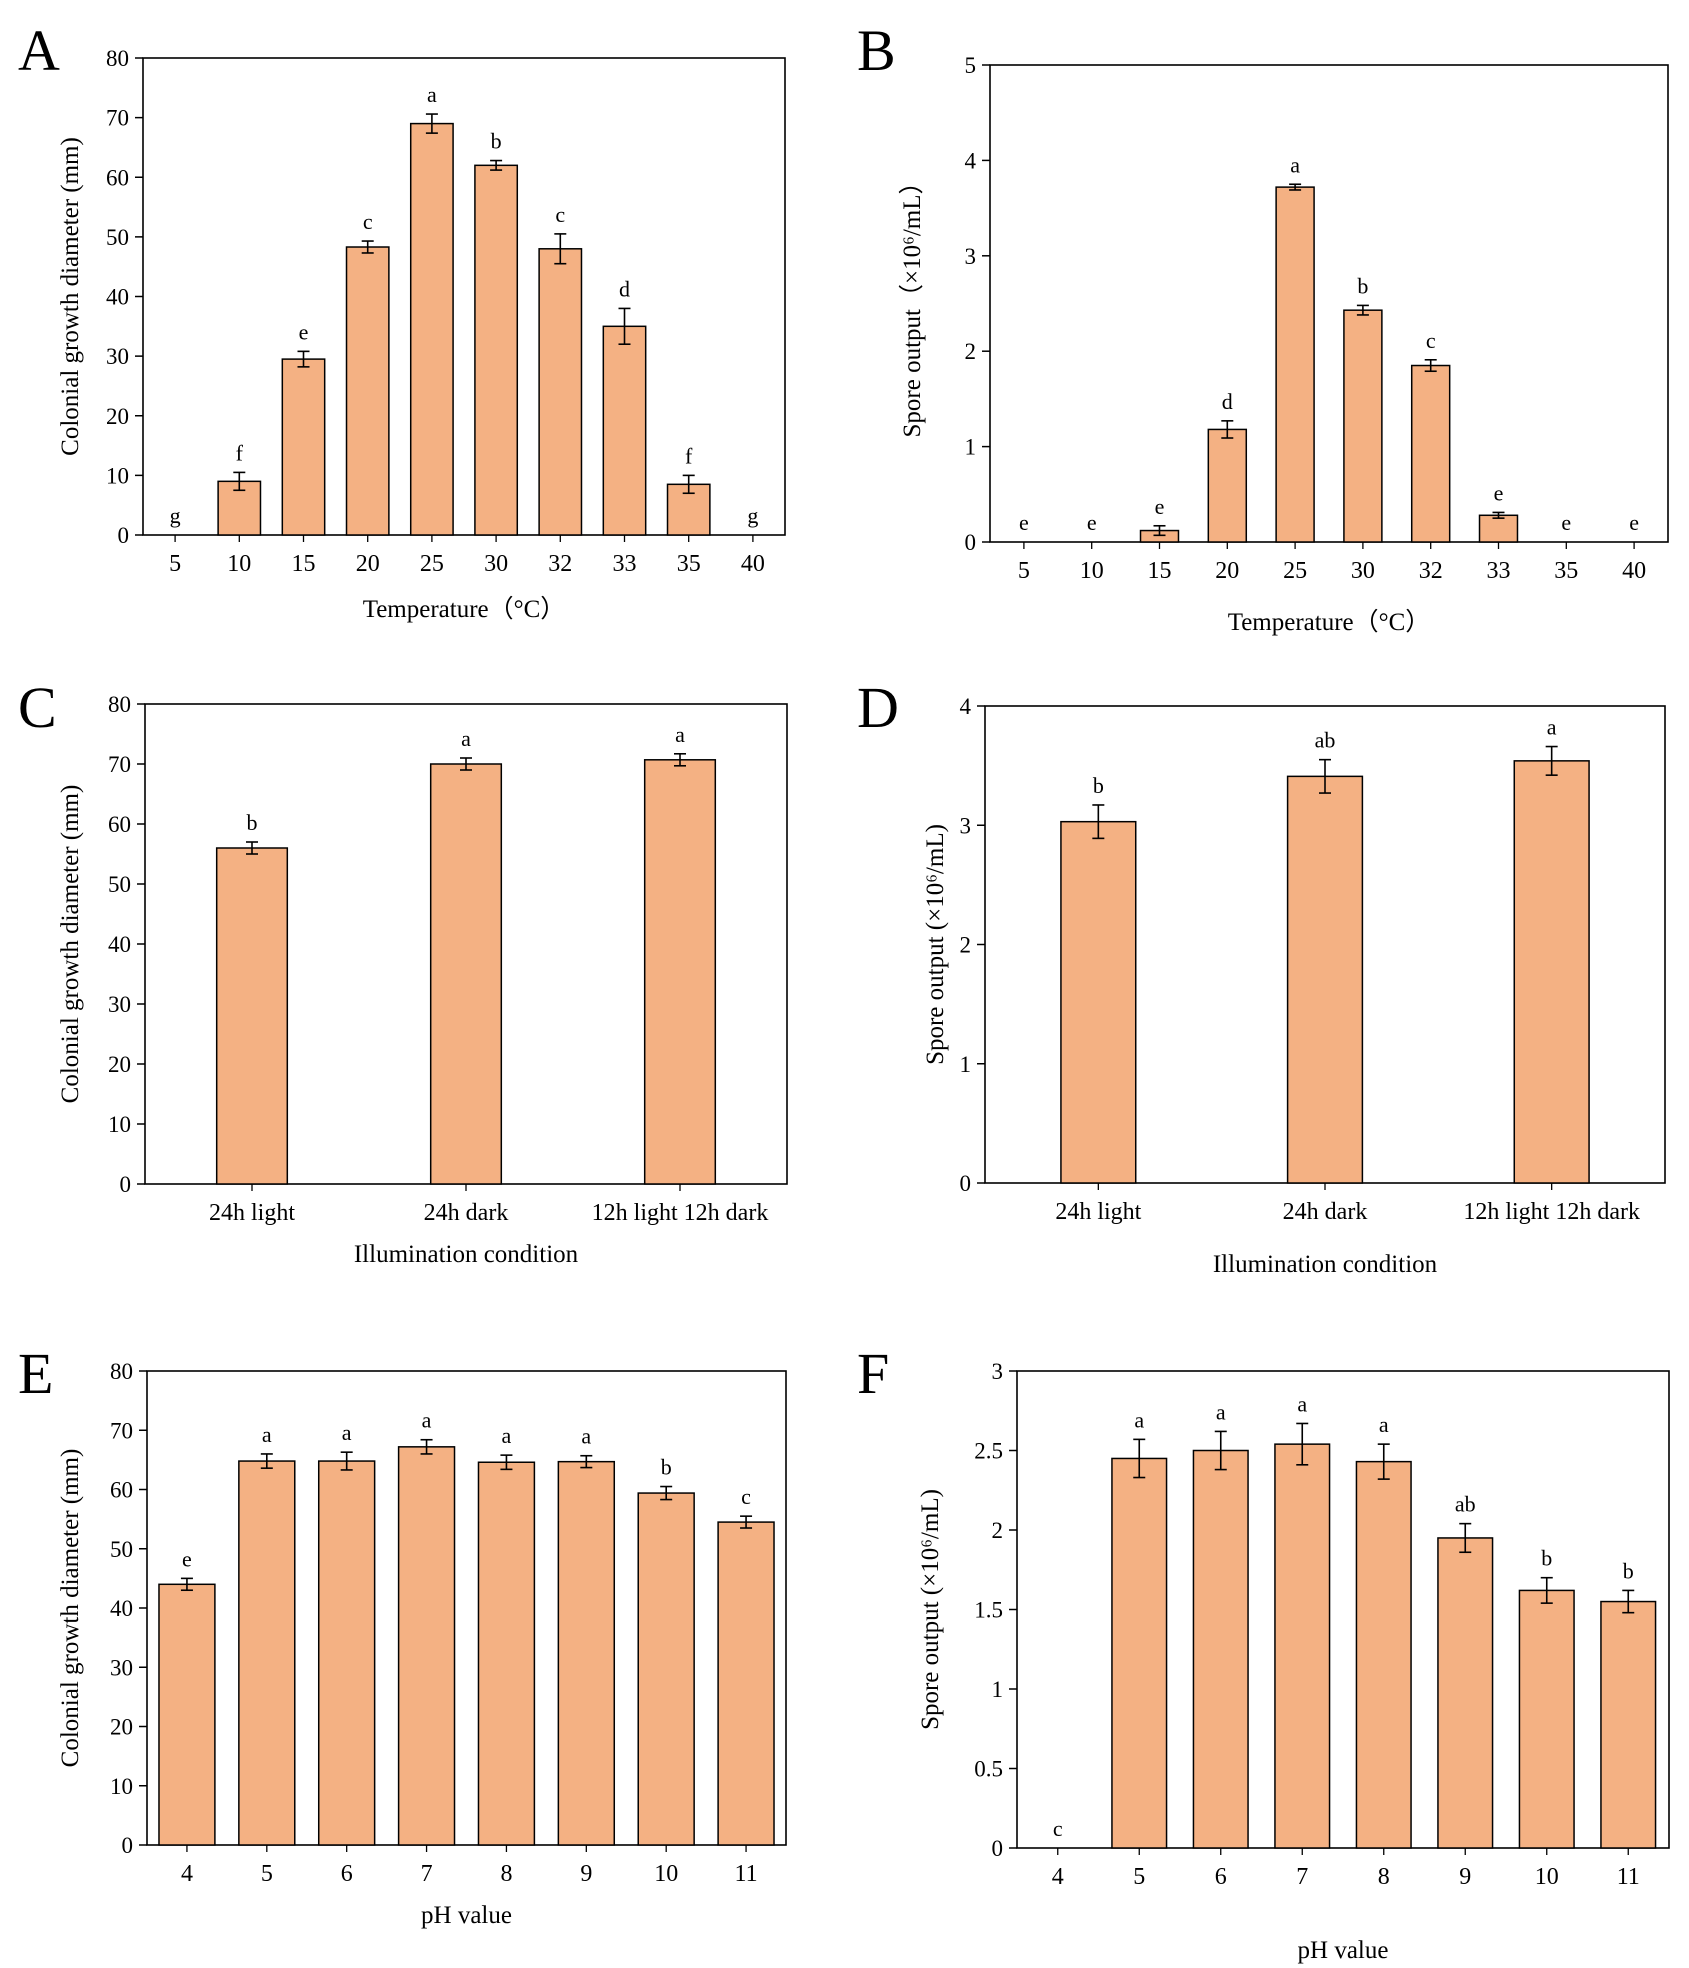 This screenshot has width=1689, height=1968. What do you see at coordinates (35, 1373) in the screenshot?
I see `panel-label: E` at bounding box center [35, 1373].